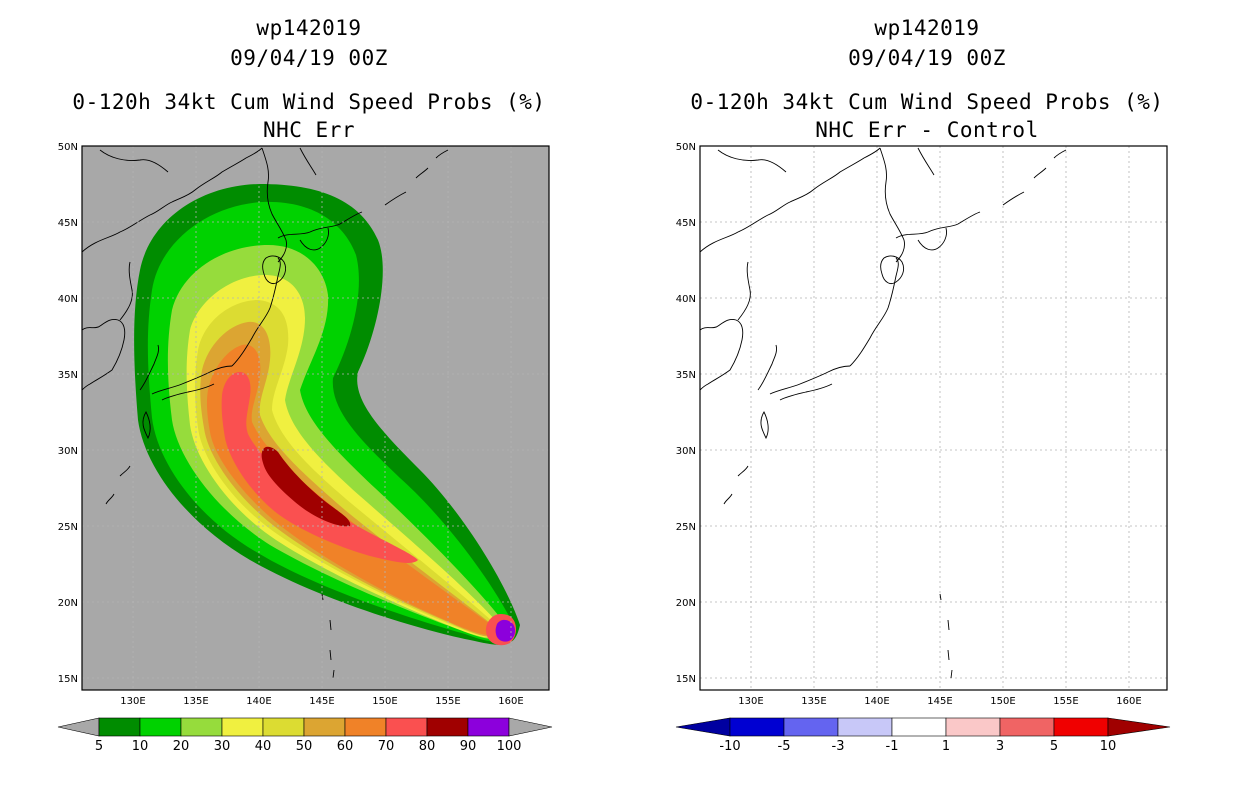 Image resolution: width=1236 pixels, height=800 pixels. I want to click on colorbar-label: -5, so click(784, 746).